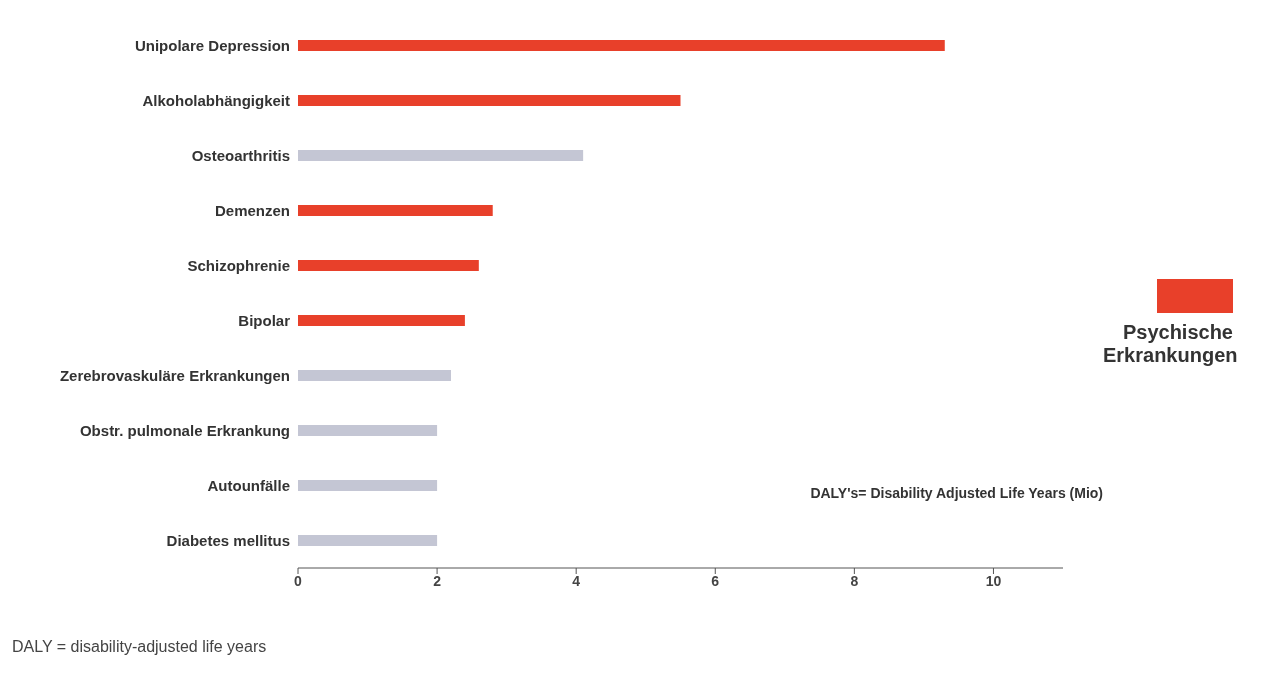  Describe the element at coordinates (238, 265) in the screenshot. I see `y-tick-label: Schizophrenie` at that location.